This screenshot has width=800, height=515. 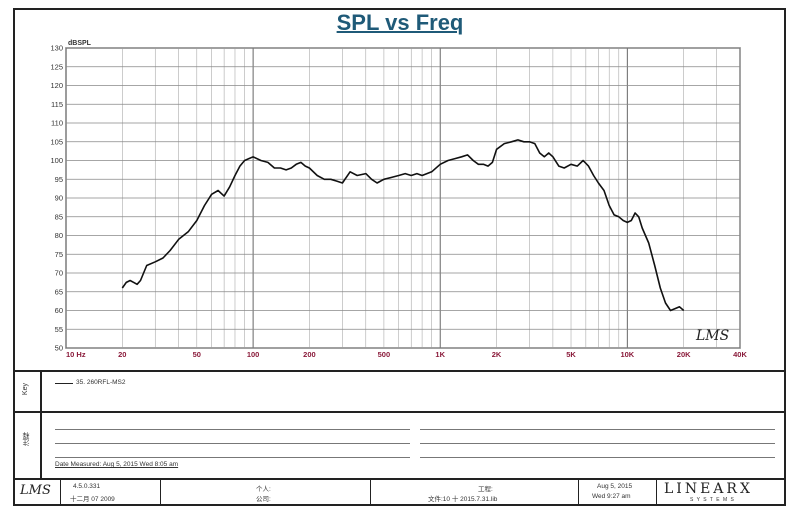 I want to click on y-tick-label: 100, so click(x=56, y=160).